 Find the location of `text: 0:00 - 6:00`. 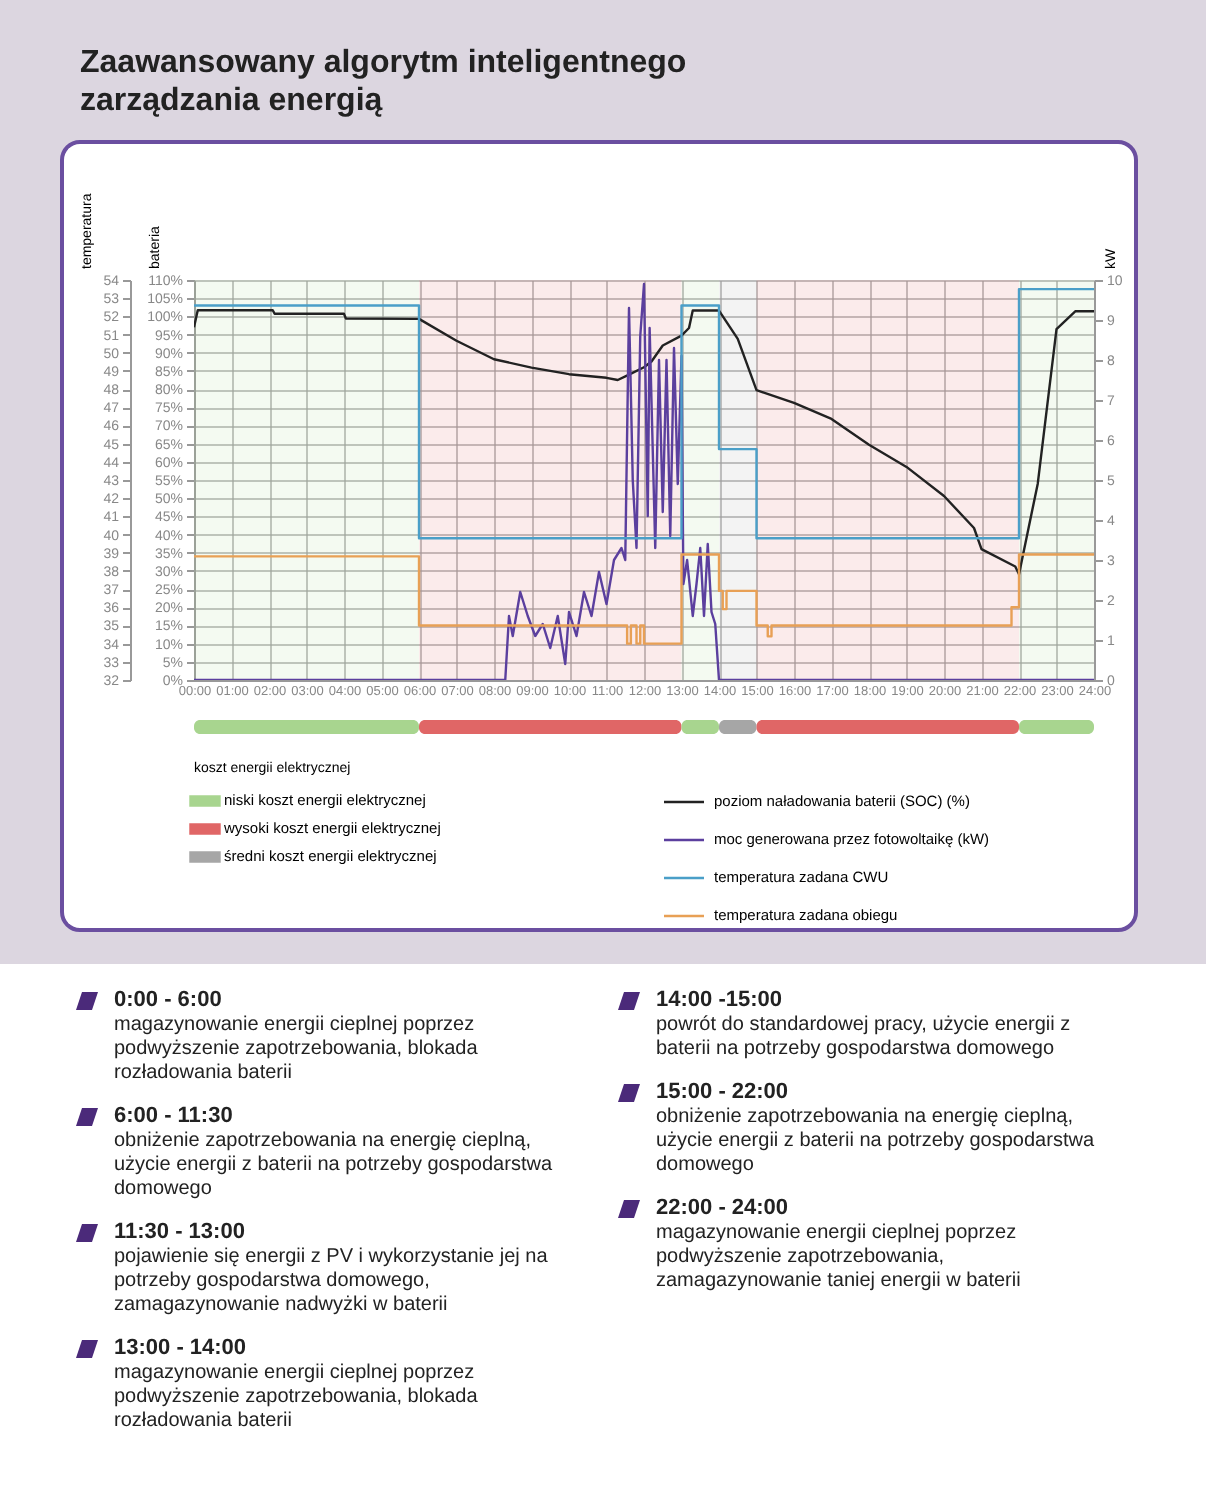

text: 0:00 - 6:00 is located at coordinates (169, 1001).